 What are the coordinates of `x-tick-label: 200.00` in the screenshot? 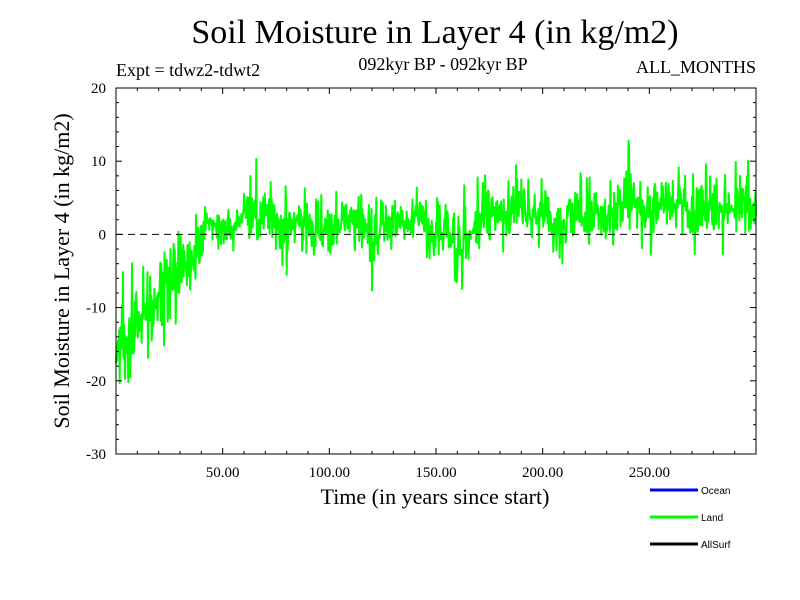 It's located at (542, 473).